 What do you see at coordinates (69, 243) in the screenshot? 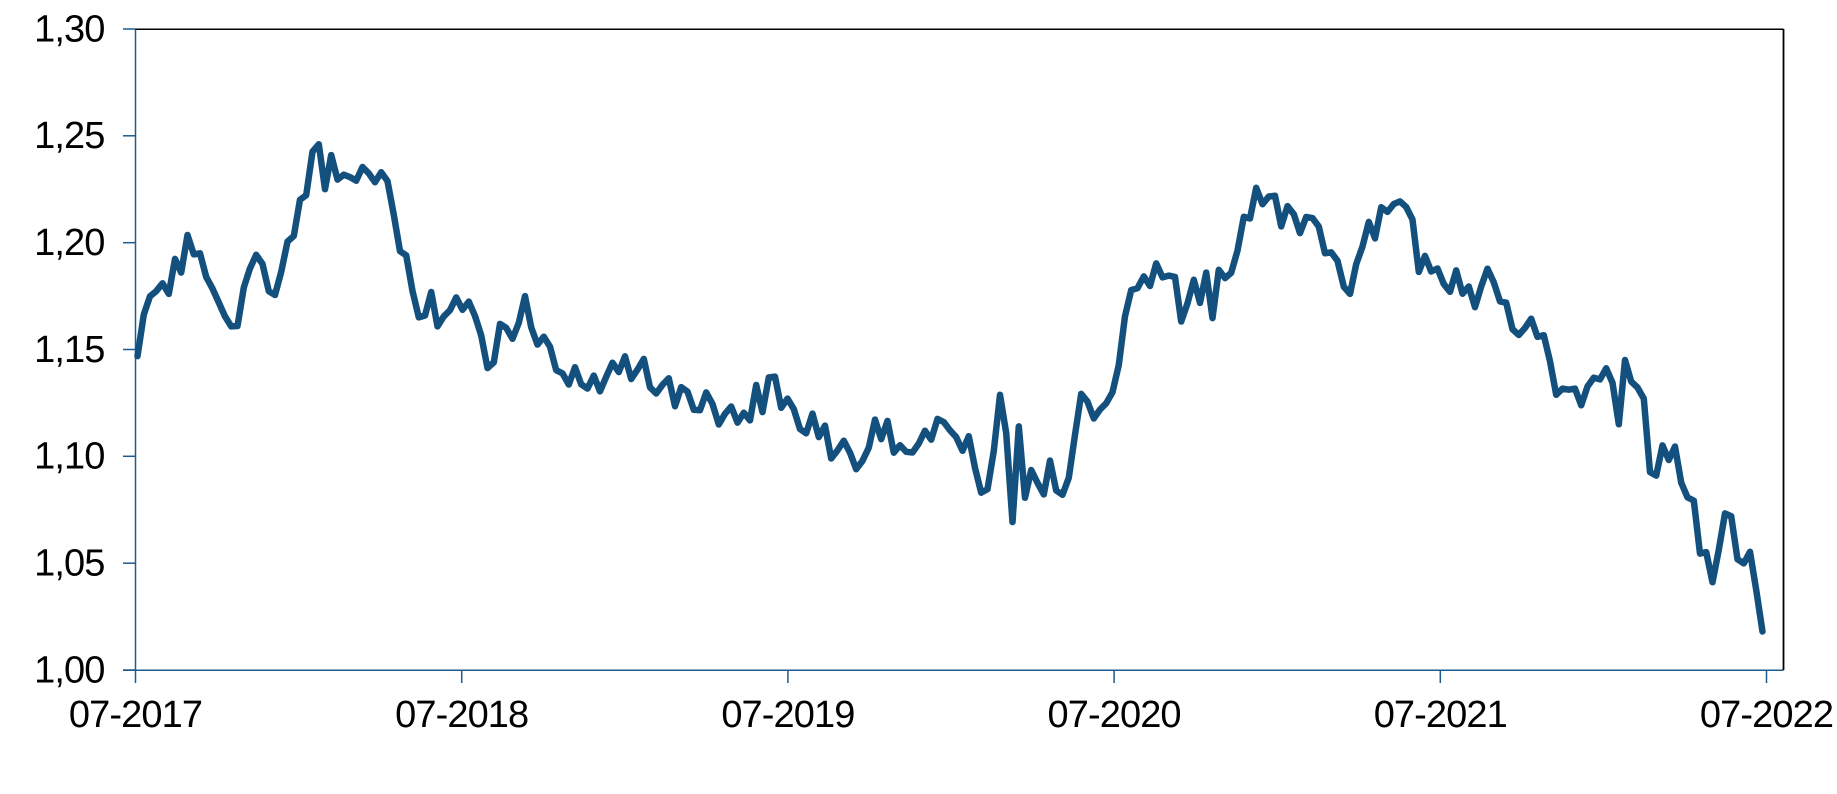
I see `svg-text: 1,20` at bounding box center [69, 243].